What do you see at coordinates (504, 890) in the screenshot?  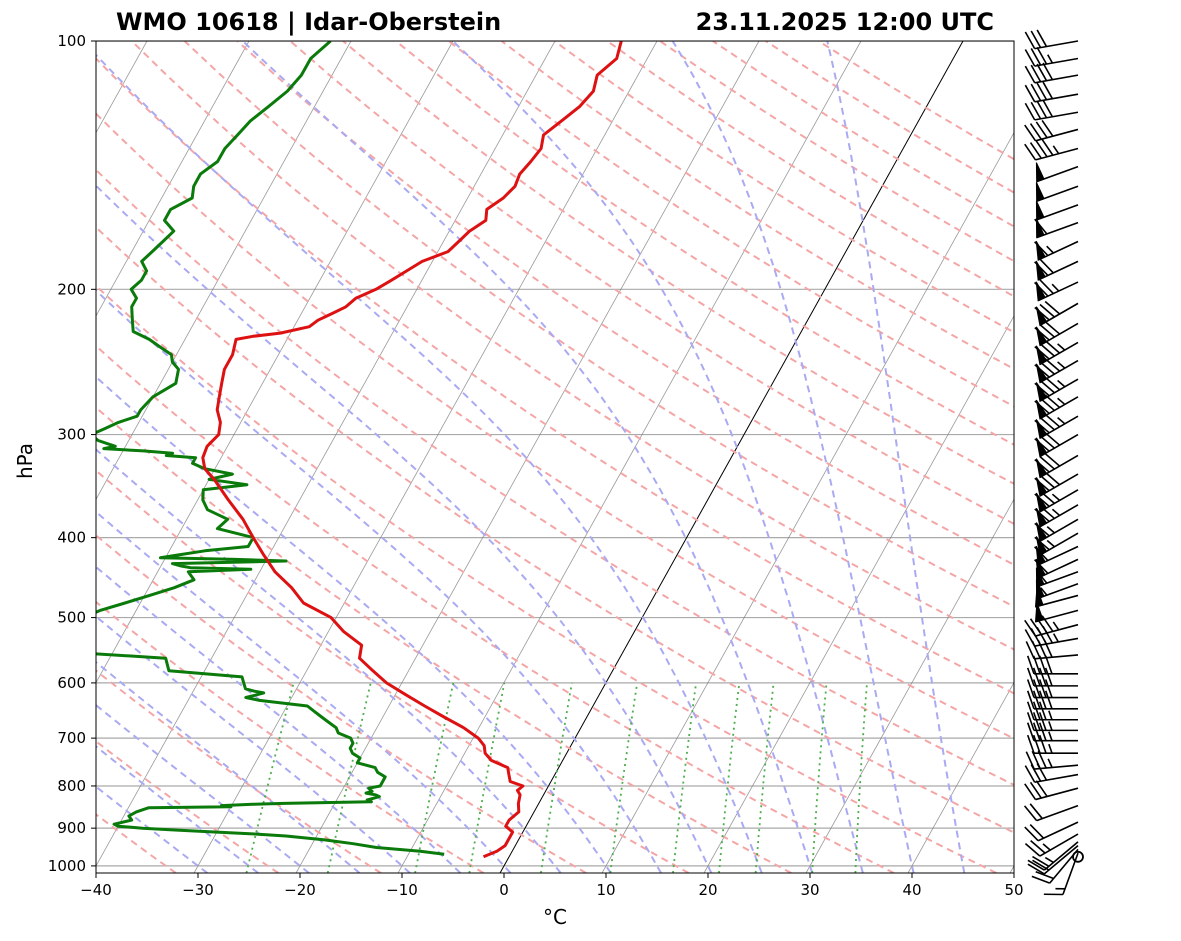 I see `x-tick-label: 0` at bounding box center [504, 890].